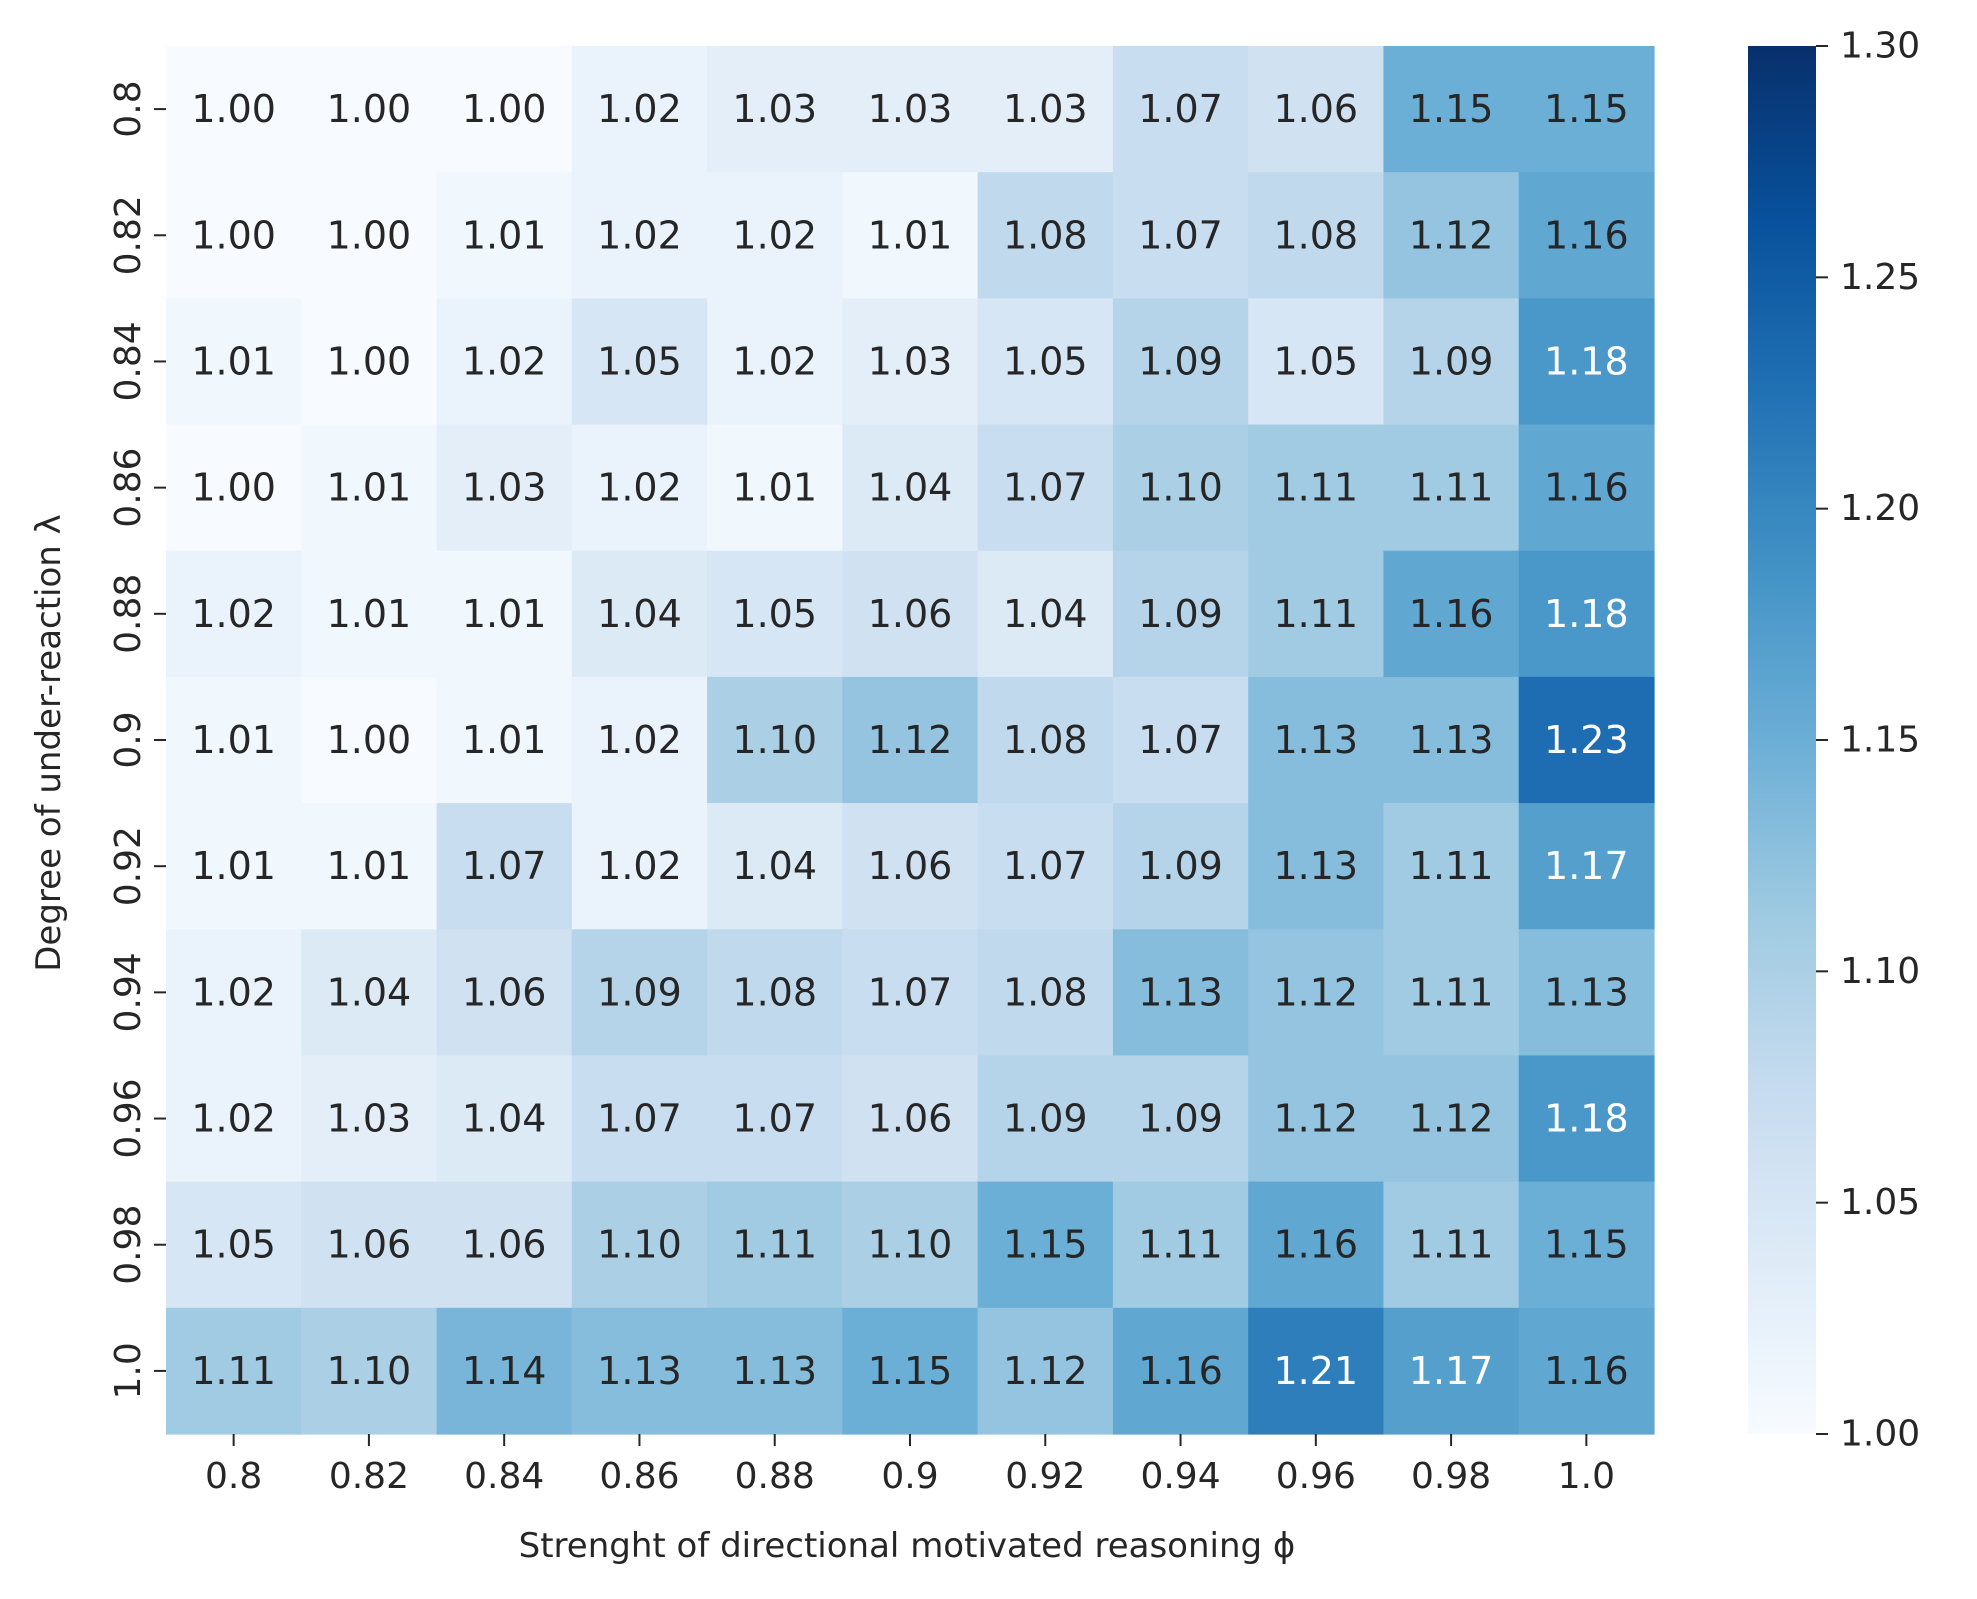 This screenshot has height=1599, width=1977. Describe the element at coordinates (1045, 1371) in the screenshot. I see `cell-label-10-6: 1.12` at that location.